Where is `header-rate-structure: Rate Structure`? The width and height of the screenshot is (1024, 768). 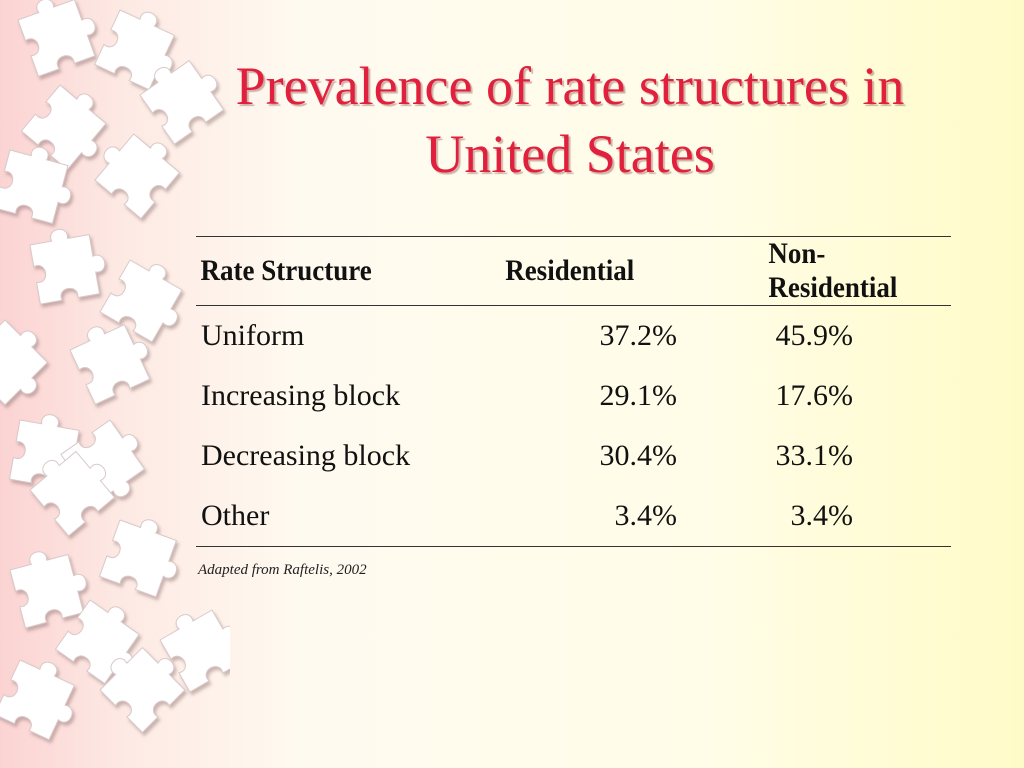 header-rate-structure: Rate Structure is located at coordinates (286, 270).